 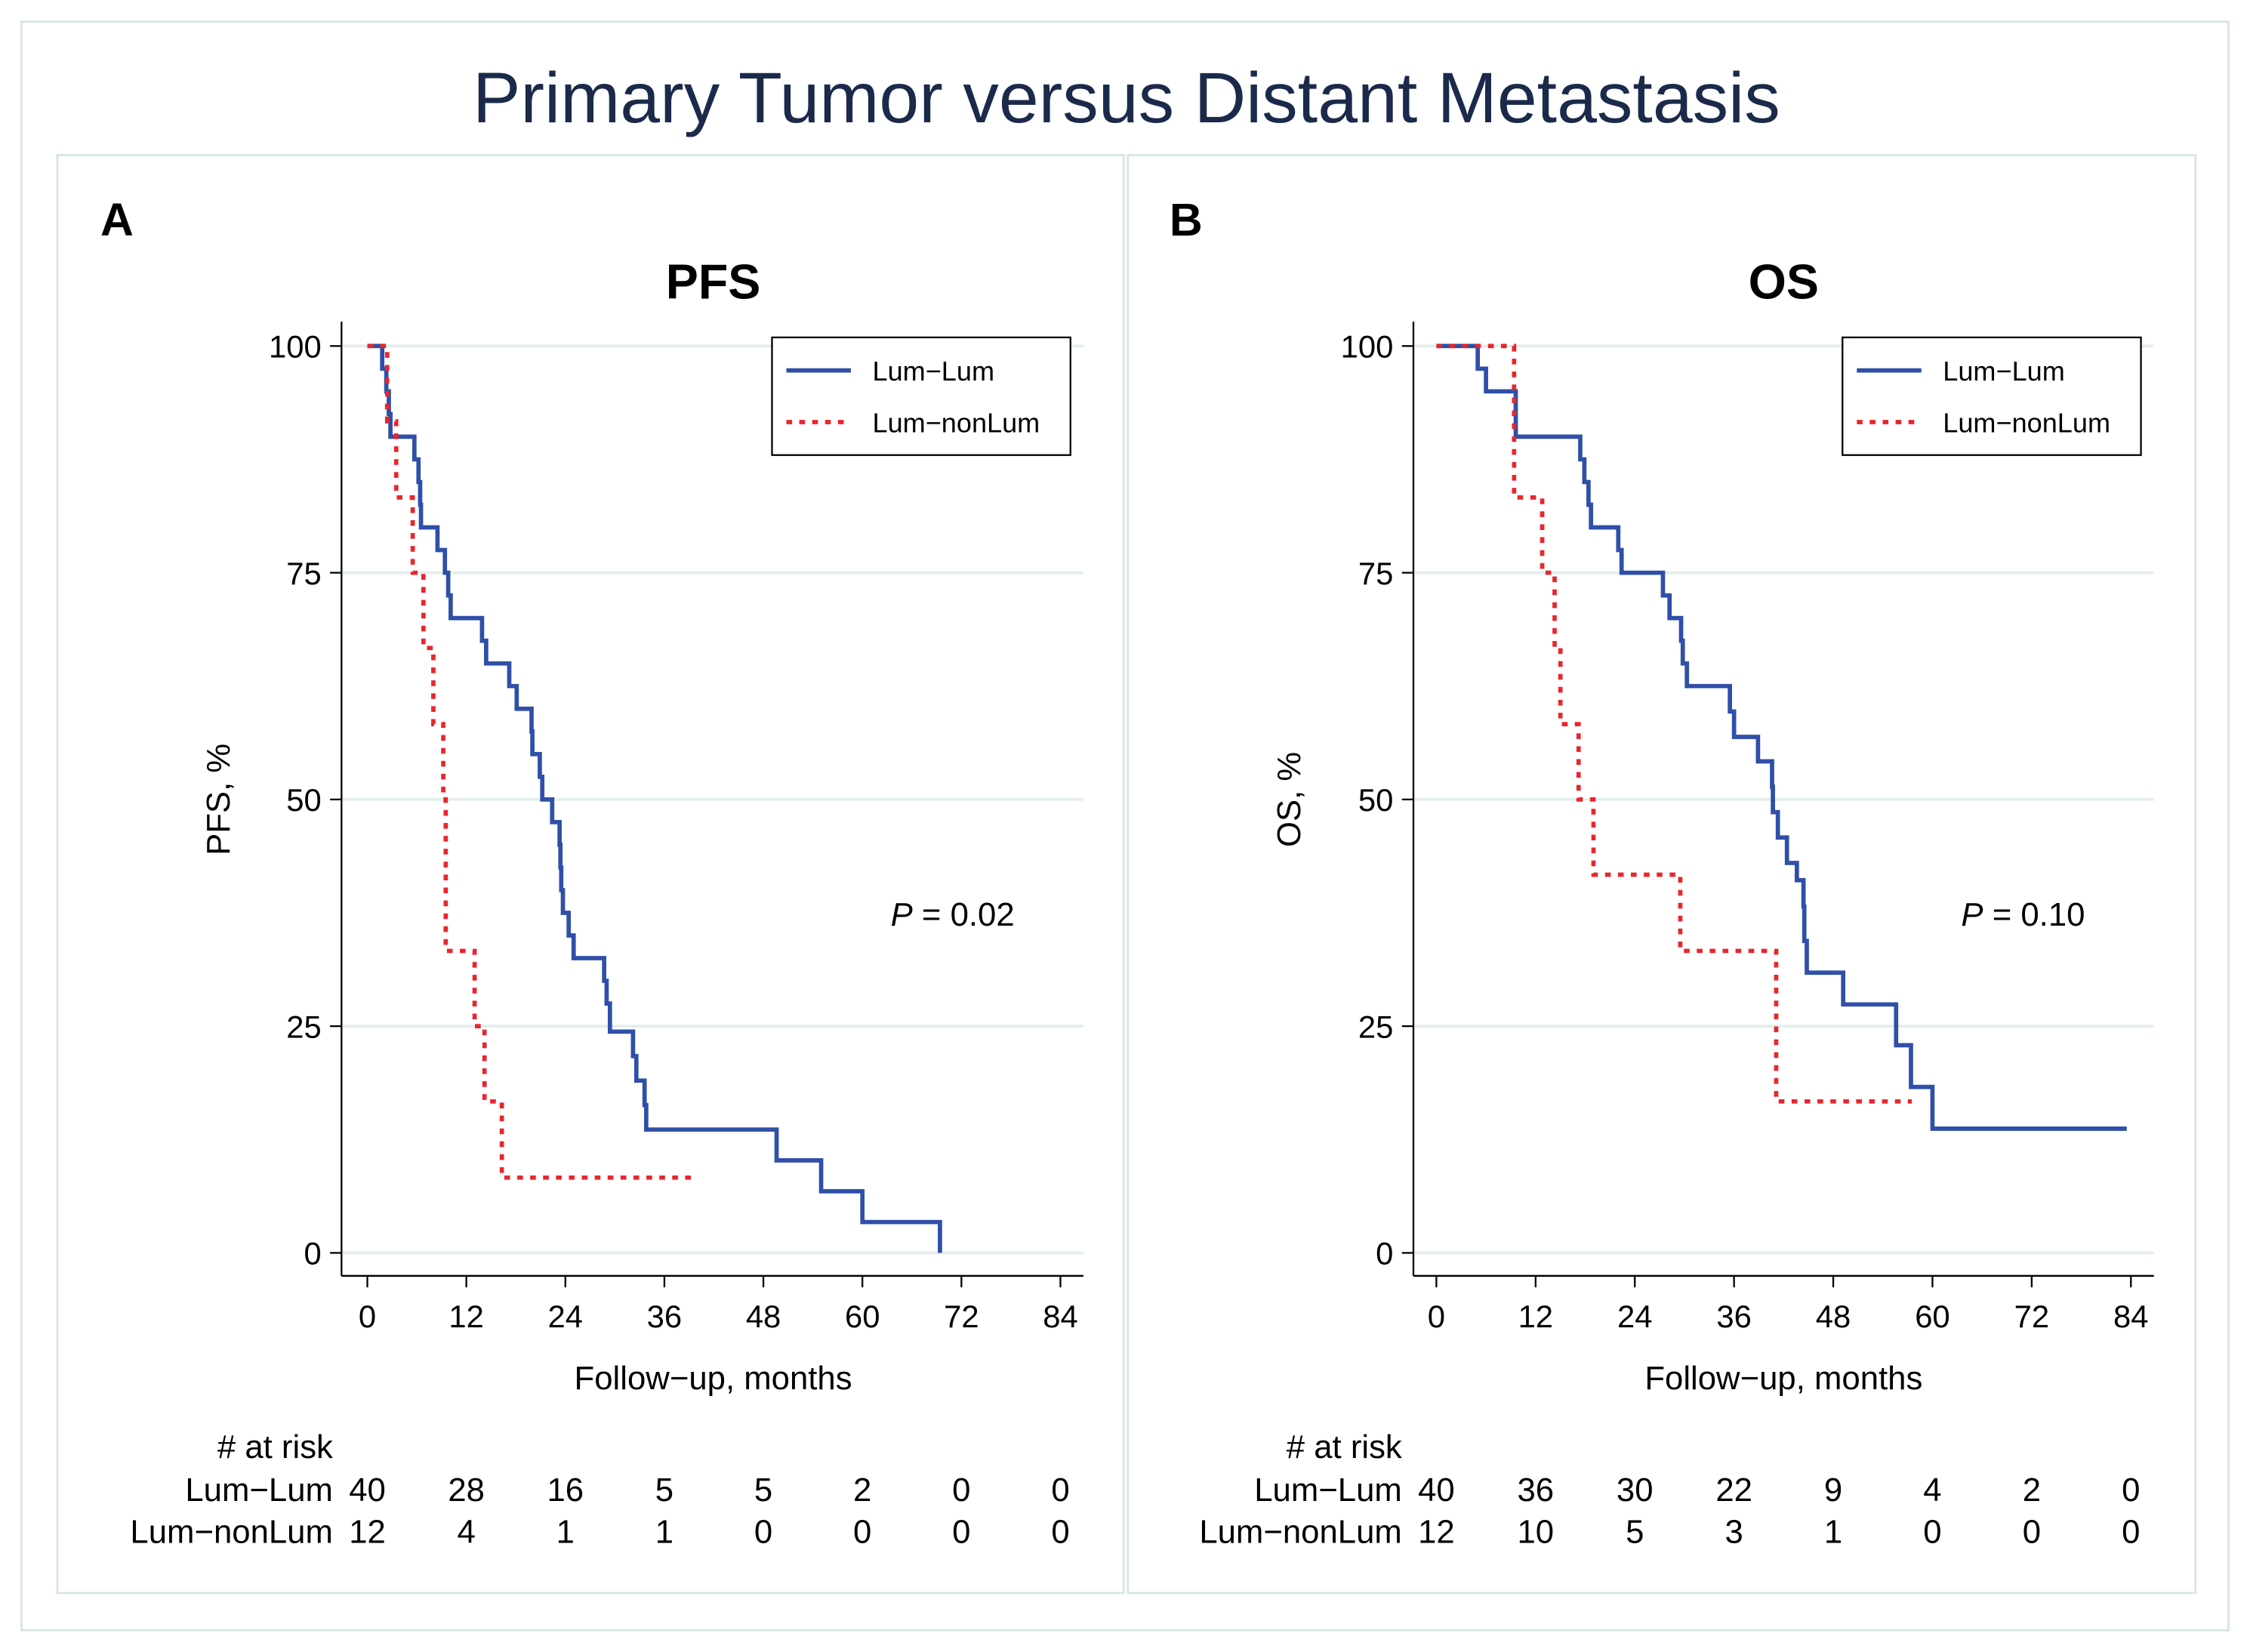 What do you see at coordinates (713, 283) in the screenshot?
I see `panel-title: PFS` at bounding box center [713, 283].